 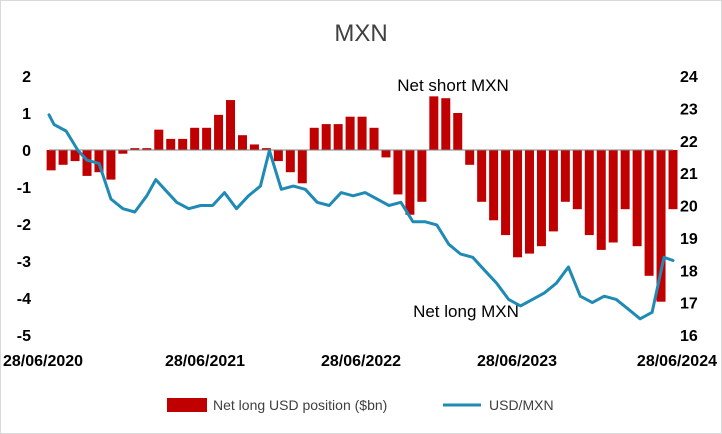 What do you see at coordinates (360, 33) in the screenshot?
I see `chart-title: MXN` at bounding box center [360, 33].